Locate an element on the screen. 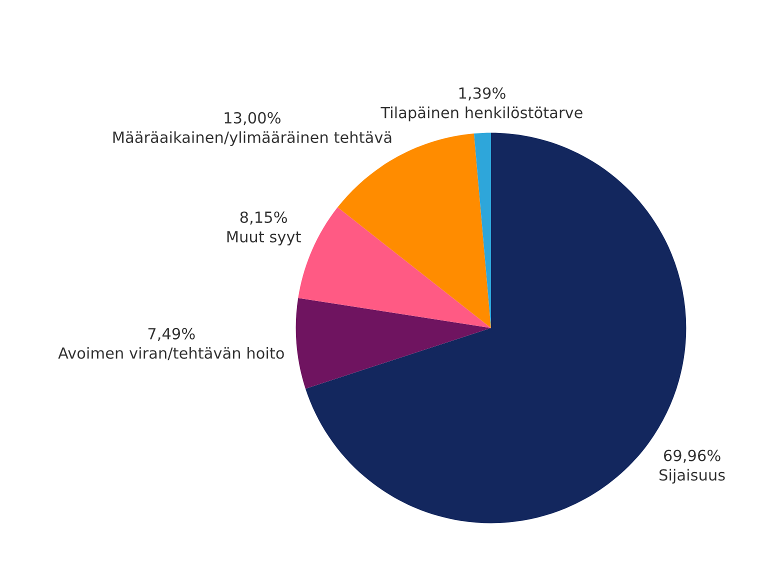 The width and height of the screenshot is (766, 572). data-label: 8,15% is located at coordinates (263, 218).